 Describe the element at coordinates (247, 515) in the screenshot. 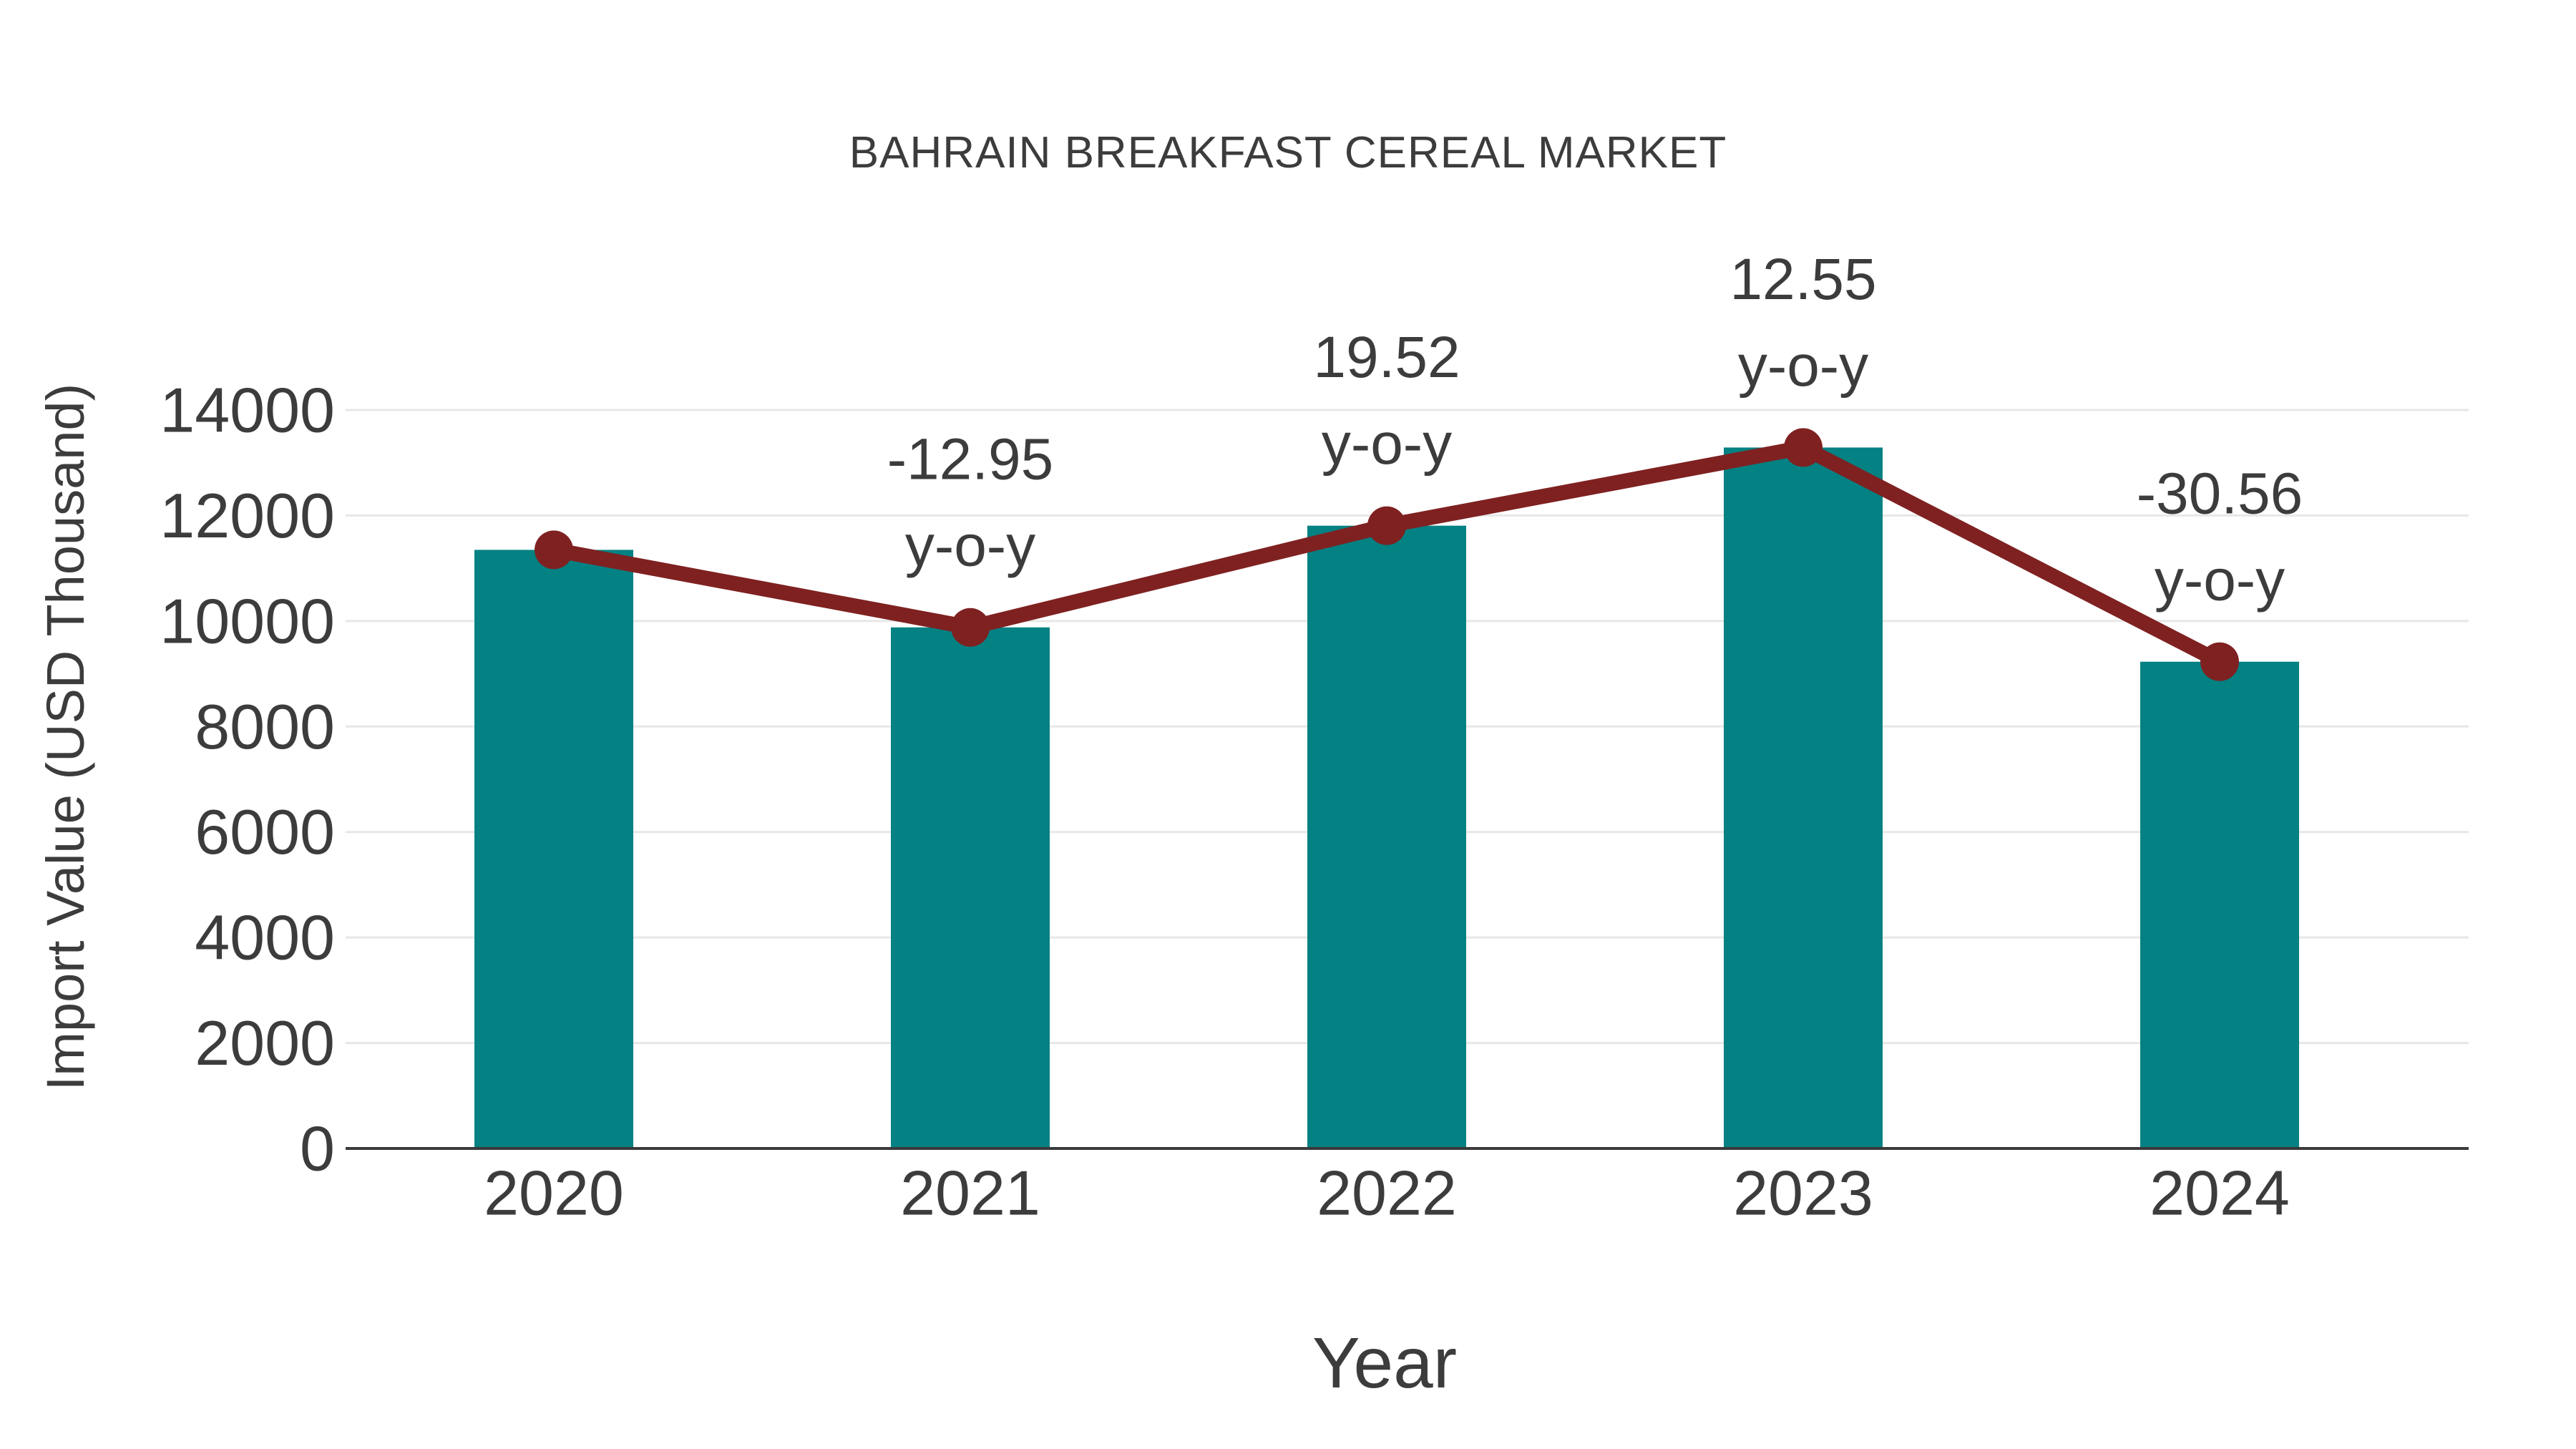

I see `y-tick-label-12000: 12000` at that location.